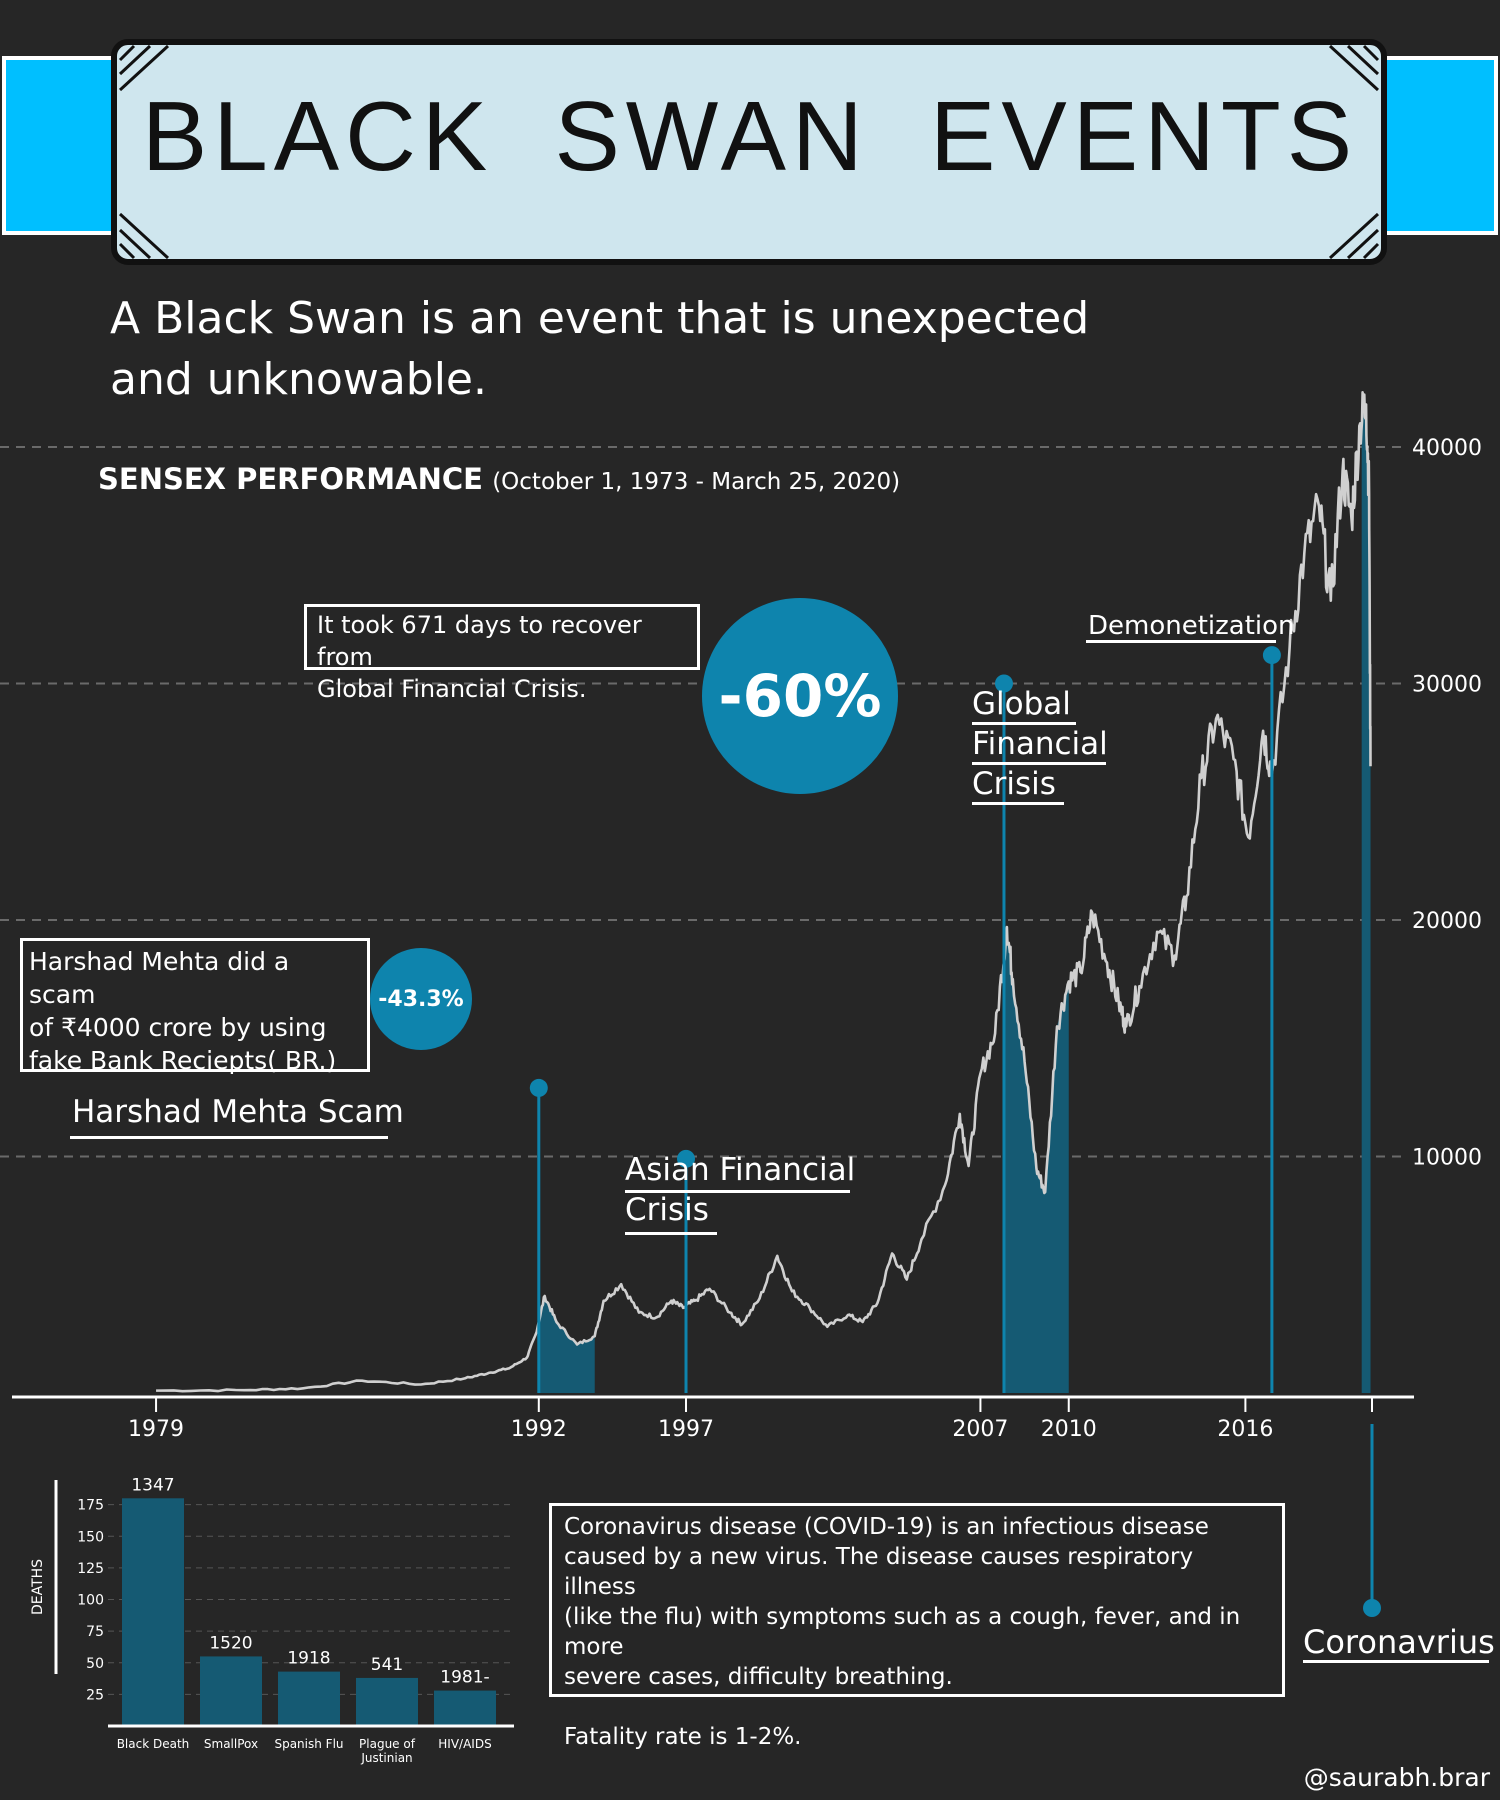 The width and height of the screenshot is (1500, 1800). What do you see at coordinates (153, 1744) in the screenshot?
I see `deaths-category-label: Black Death` at bounding box center [153, 1744].